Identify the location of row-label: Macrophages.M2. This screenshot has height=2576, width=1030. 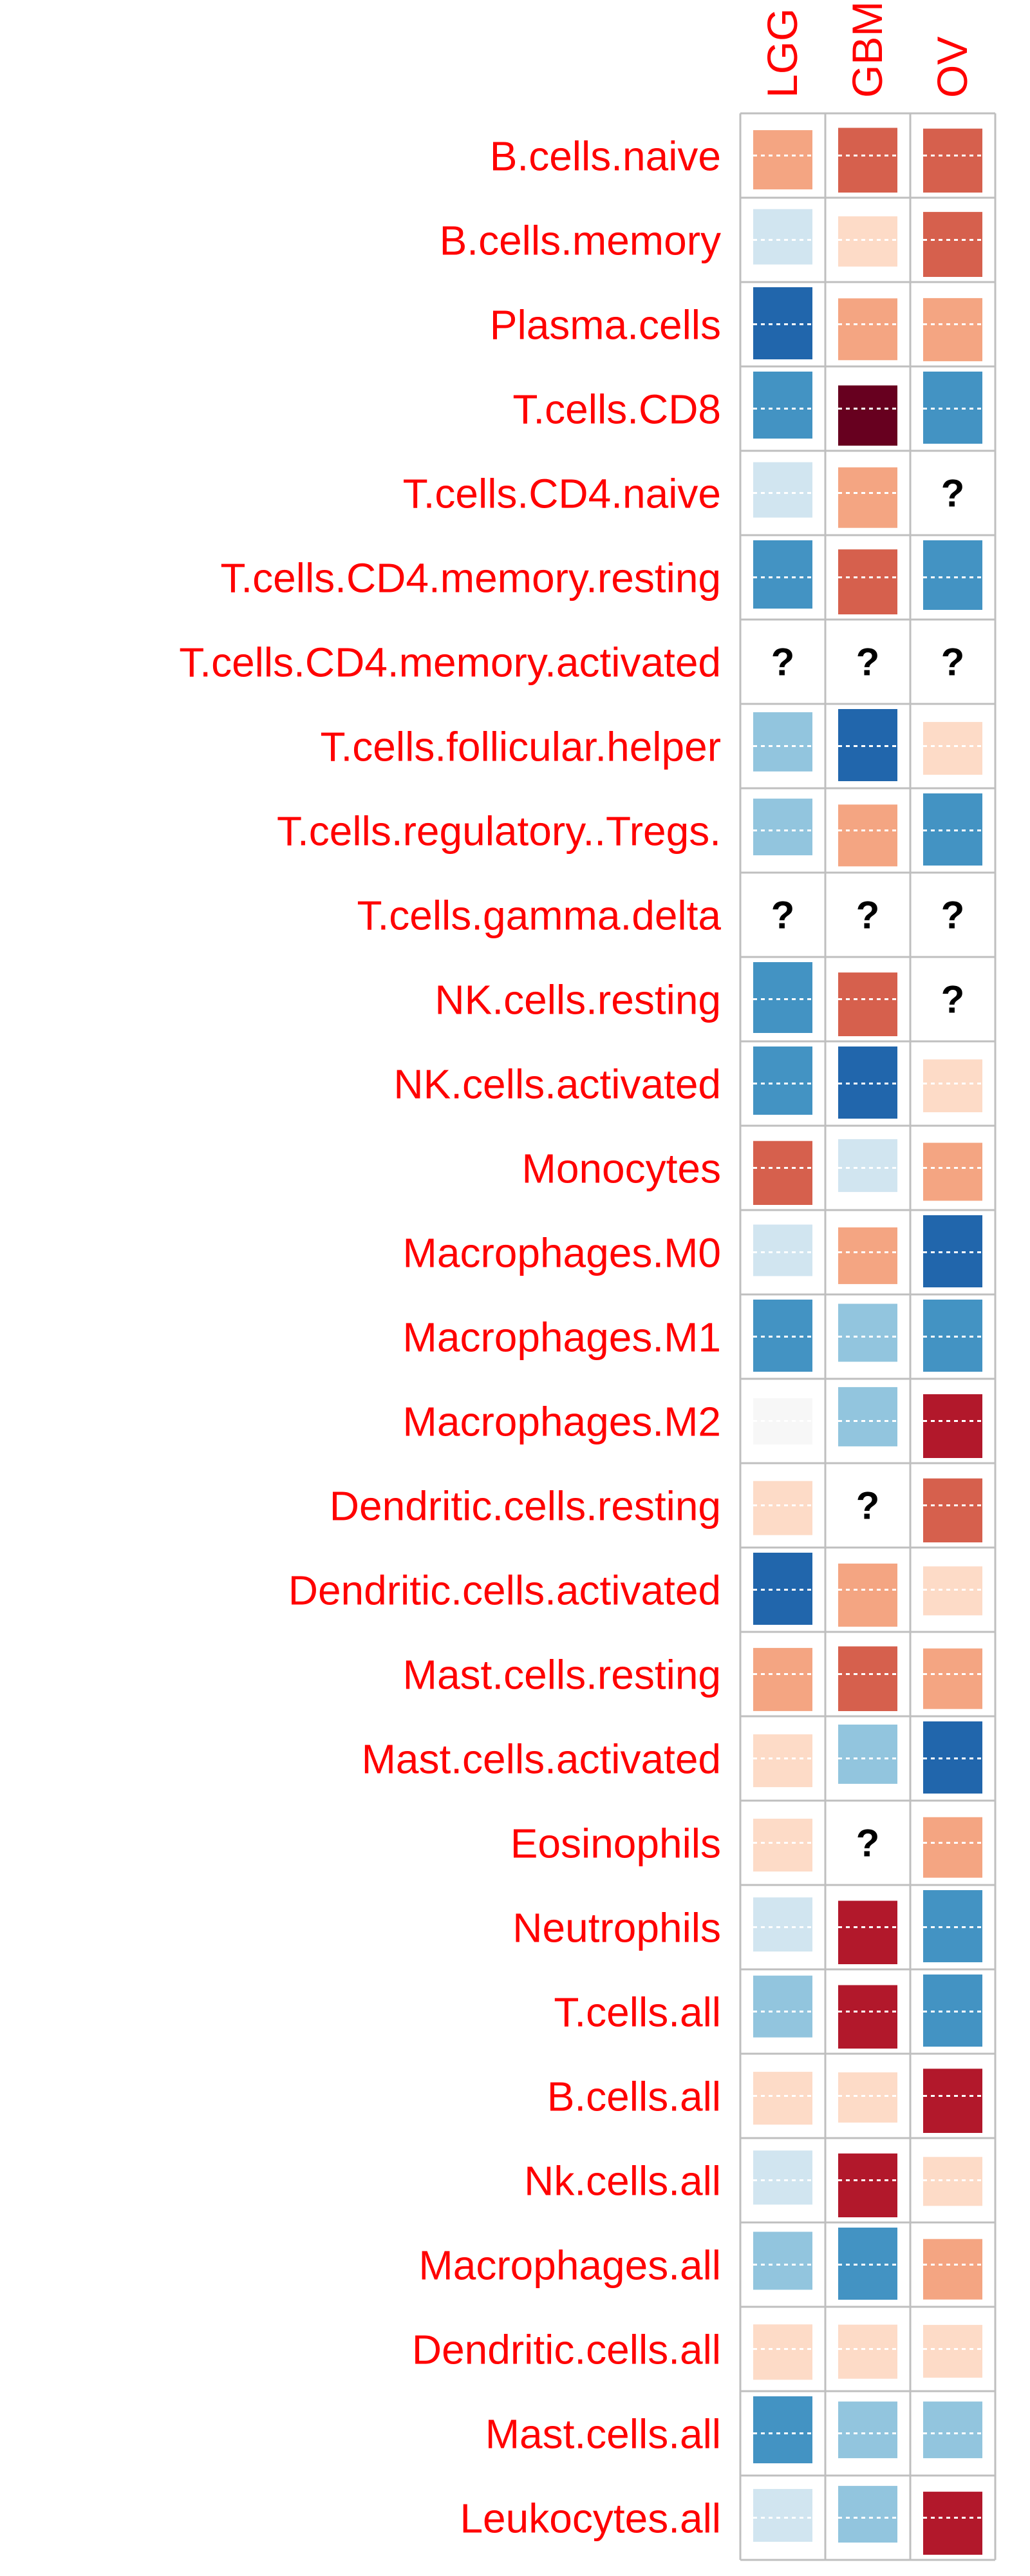
(562, 1422).